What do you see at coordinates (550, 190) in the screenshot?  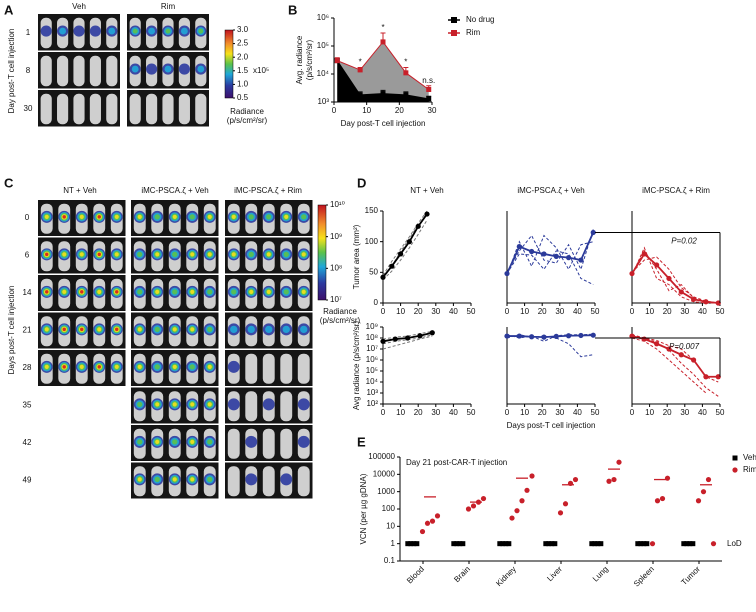 I see `chart-title: iMC-PSCA.ζ + Veh` at bounding box center [550, 190].